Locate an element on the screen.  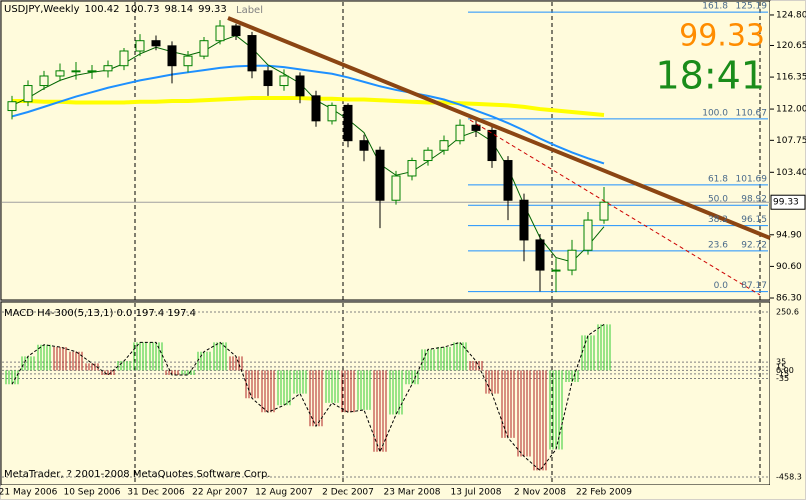
y-tick-label: -35 is located at coordinates (782, 378).